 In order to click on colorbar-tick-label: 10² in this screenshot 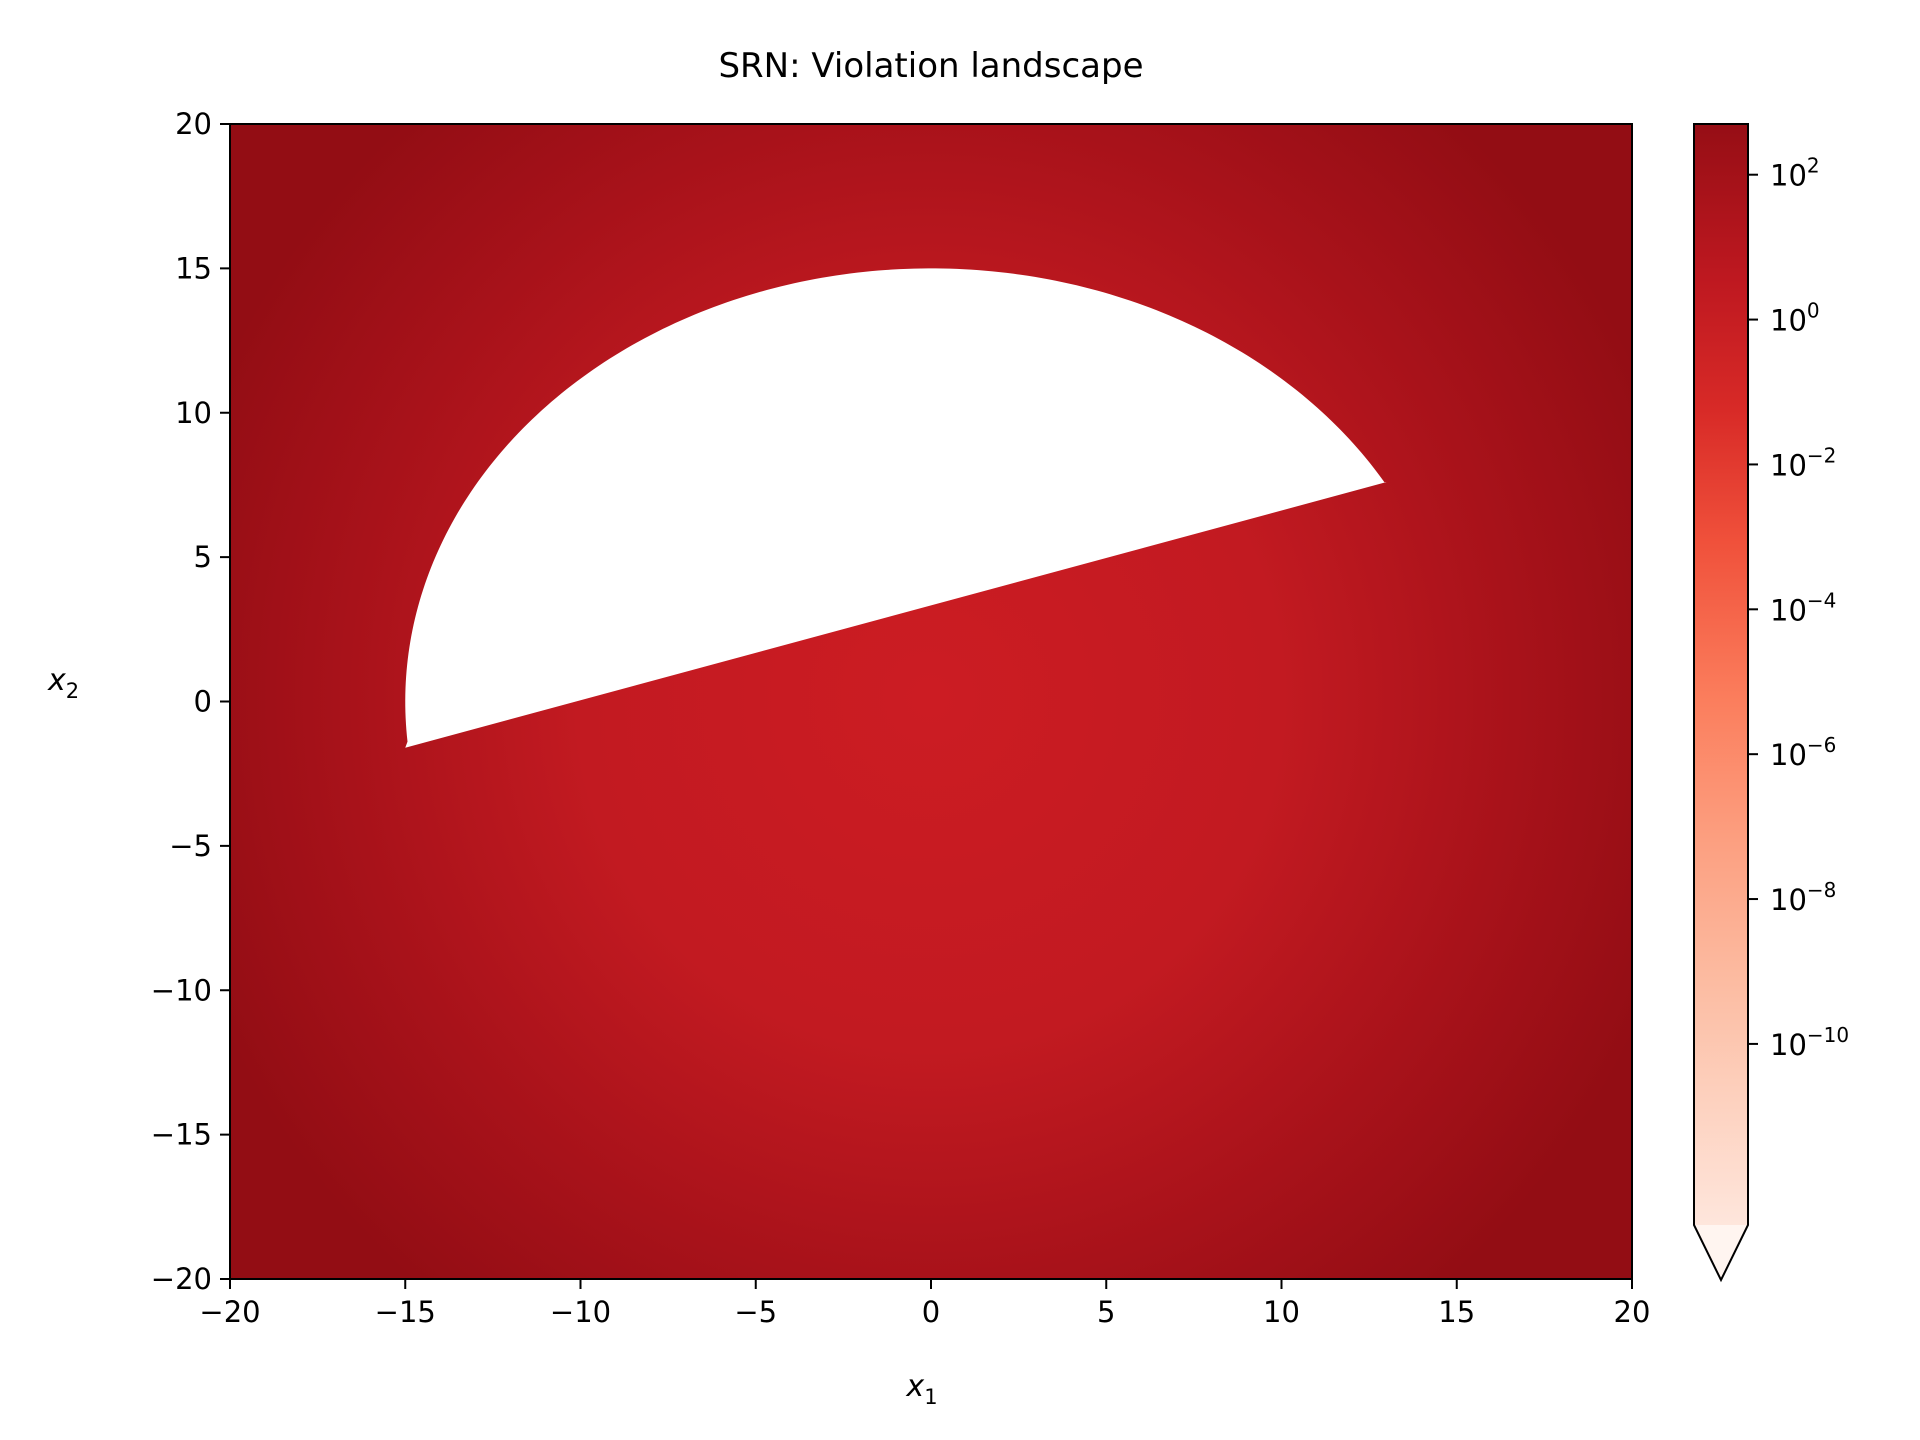, I will do `click(1795, 173)`.